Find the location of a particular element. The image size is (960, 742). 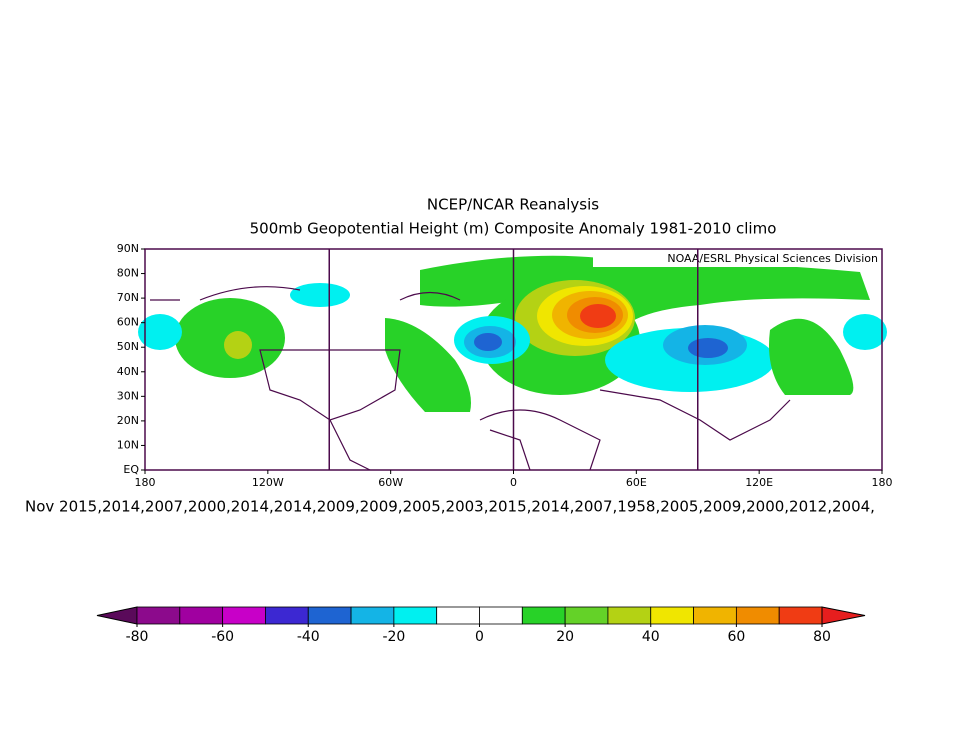

y-tick-label: 20N is located at coordinates (128, 420).